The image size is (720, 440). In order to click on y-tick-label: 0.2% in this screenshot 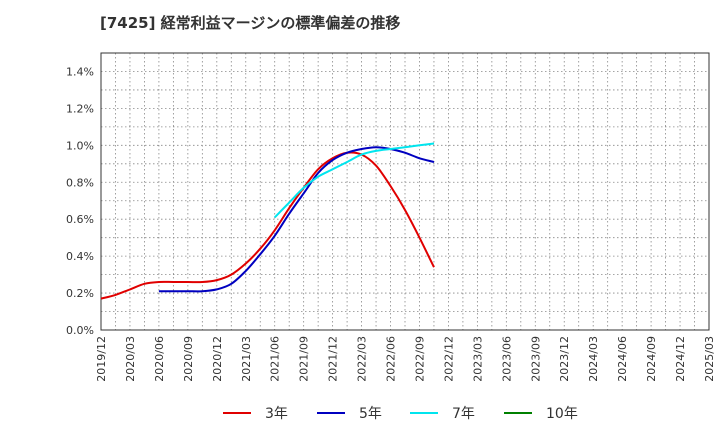, I will do `click(80, 293)`.